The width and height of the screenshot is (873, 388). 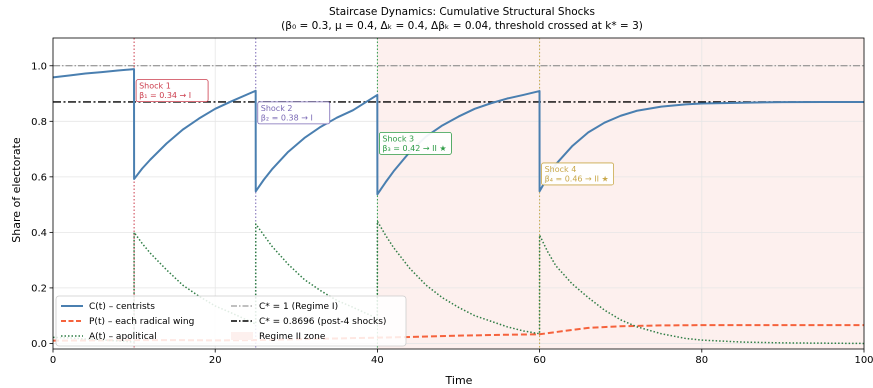 I want to click on shock-annotation-1: Shock 1β₁ = 0.34 → I, so click(x=172, y=91).